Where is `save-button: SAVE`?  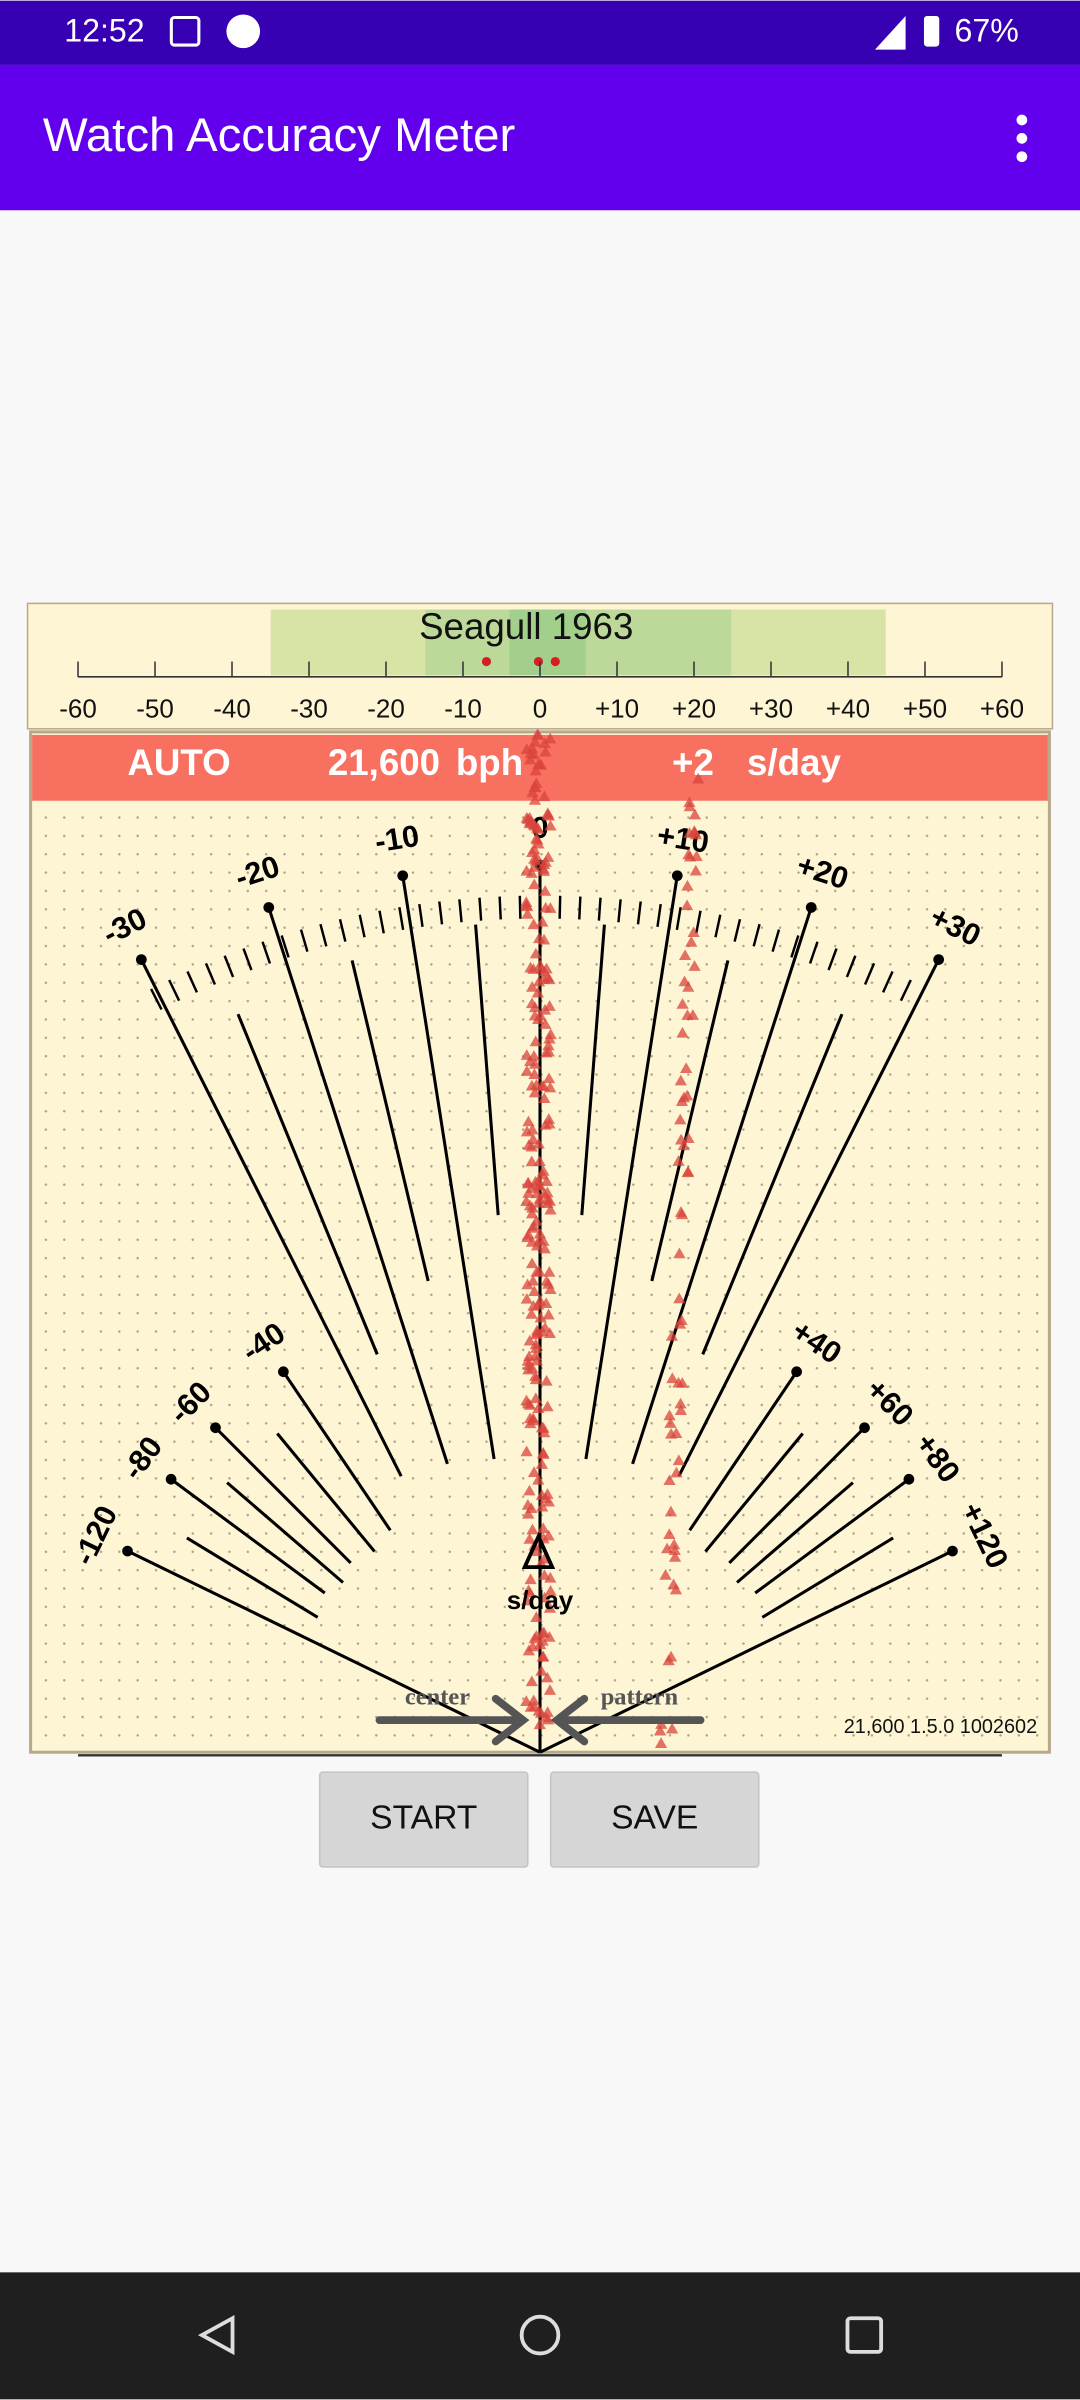
save-button: SAVE is located at coordinates (654, 1819).